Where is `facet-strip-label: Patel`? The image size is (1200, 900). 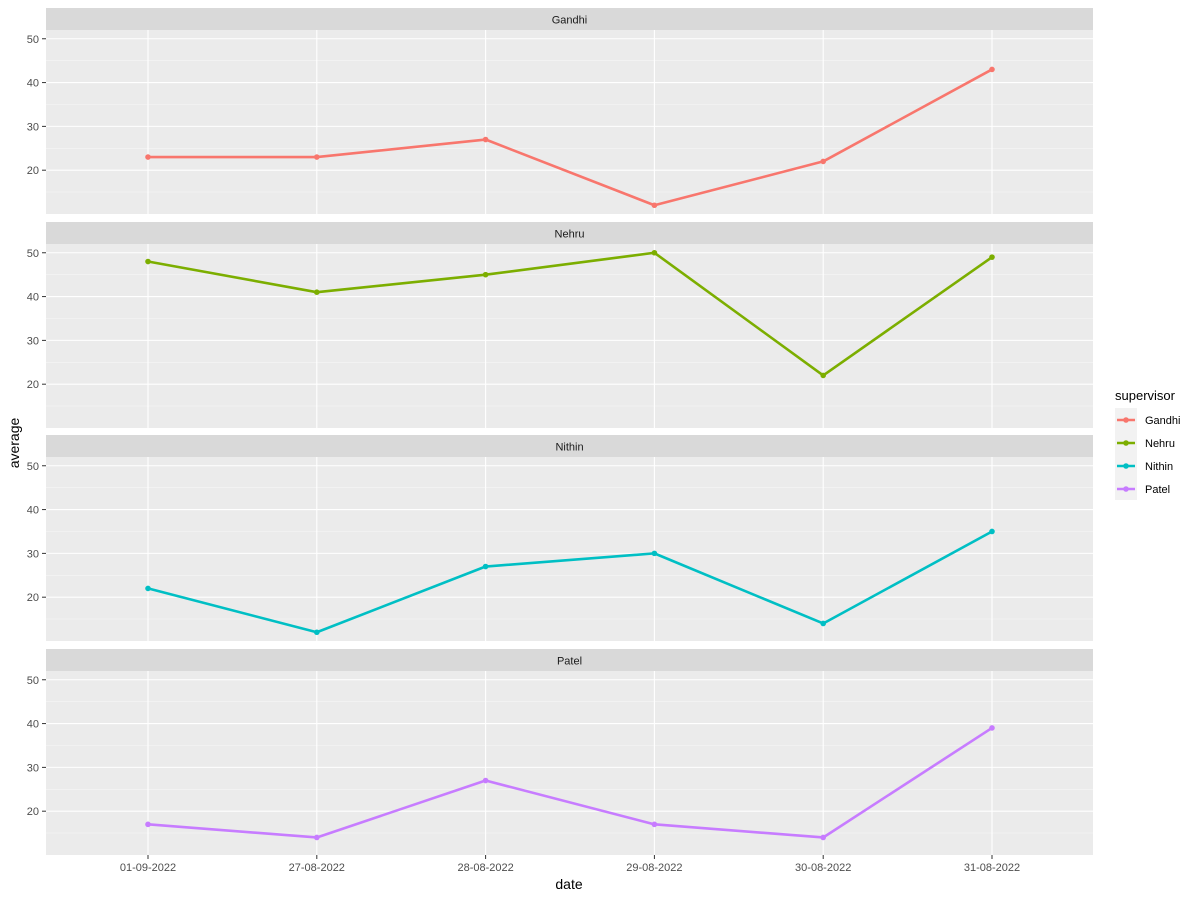
facet-strip-label: Patel is located at coordinates (569, 662).